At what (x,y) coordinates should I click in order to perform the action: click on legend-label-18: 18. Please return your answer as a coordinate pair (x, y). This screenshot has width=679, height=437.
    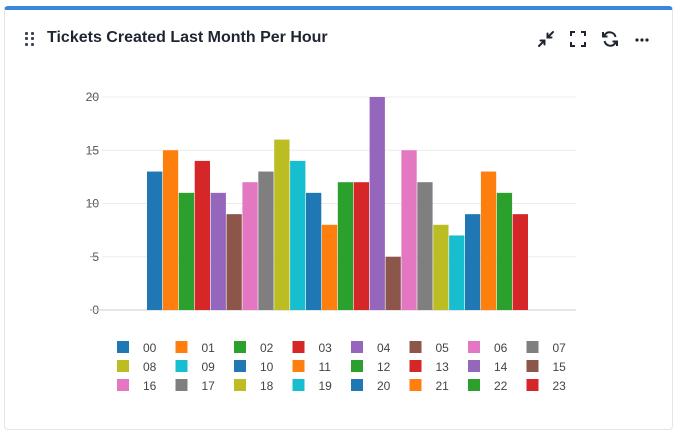
    Looking at the image, I should click on (267, 386).